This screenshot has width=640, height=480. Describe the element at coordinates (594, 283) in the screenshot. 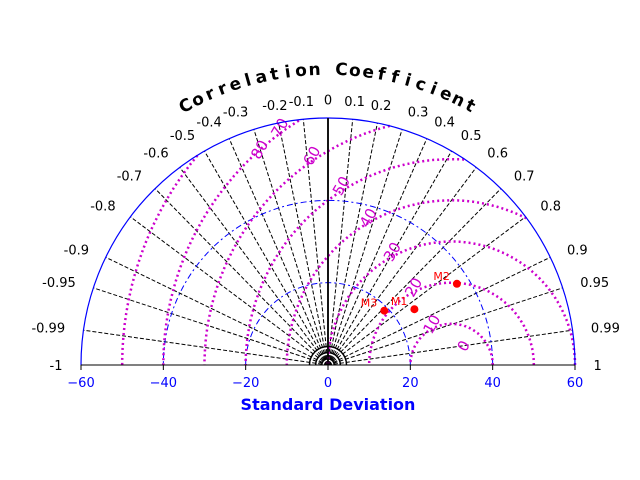

I see `correlation-tick-label: 0.95` at that location.